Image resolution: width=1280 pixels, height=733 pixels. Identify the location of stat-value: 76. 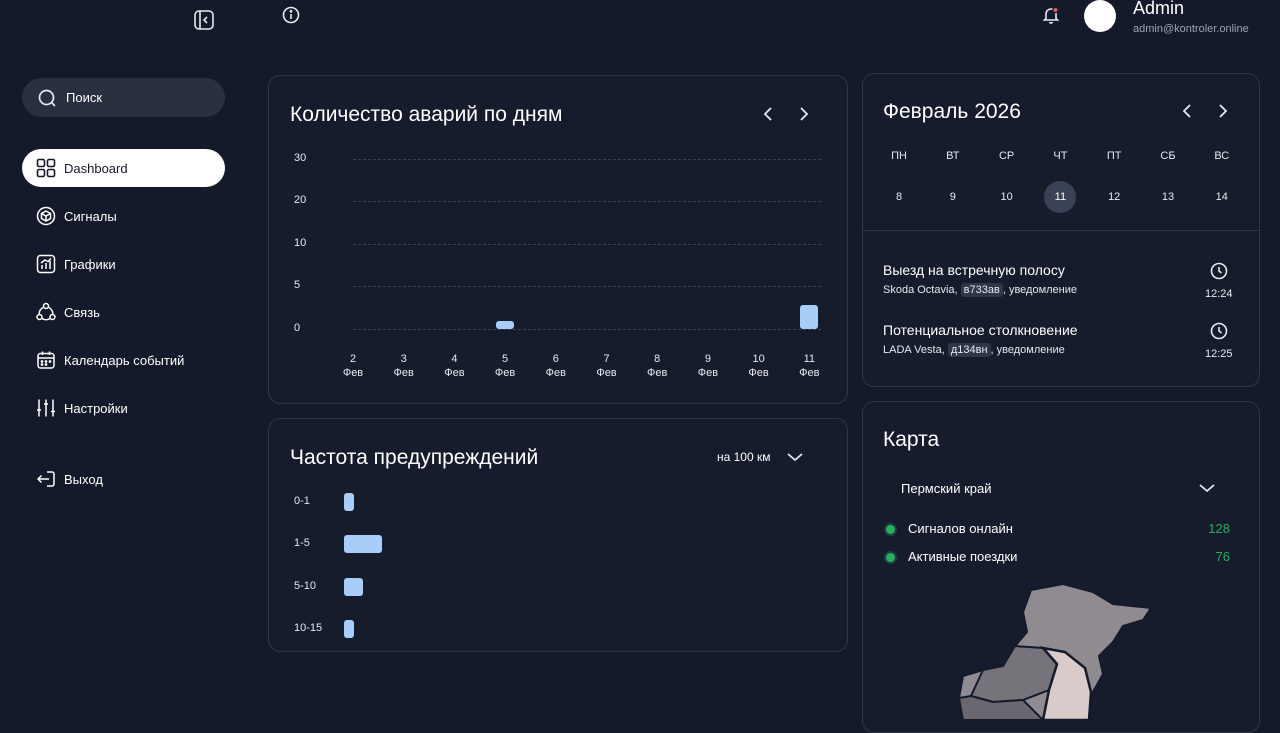
(1222, 556).